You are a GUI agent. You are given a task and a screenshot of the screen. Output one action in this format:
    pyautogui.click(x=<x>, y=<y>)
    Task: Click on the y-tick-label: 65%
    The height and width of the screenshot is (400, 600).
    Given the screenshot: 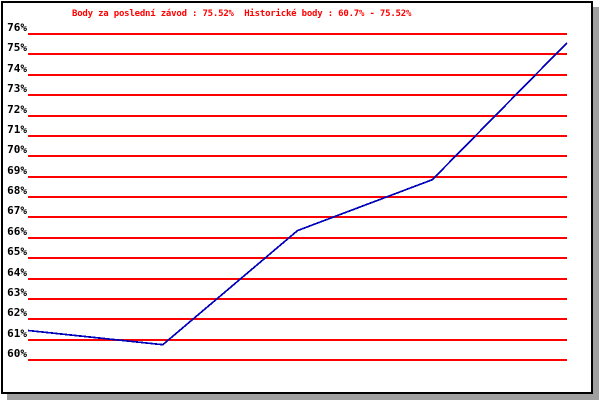 What is the action you would take?
    pyautogui.click(x=17, y=252)
    